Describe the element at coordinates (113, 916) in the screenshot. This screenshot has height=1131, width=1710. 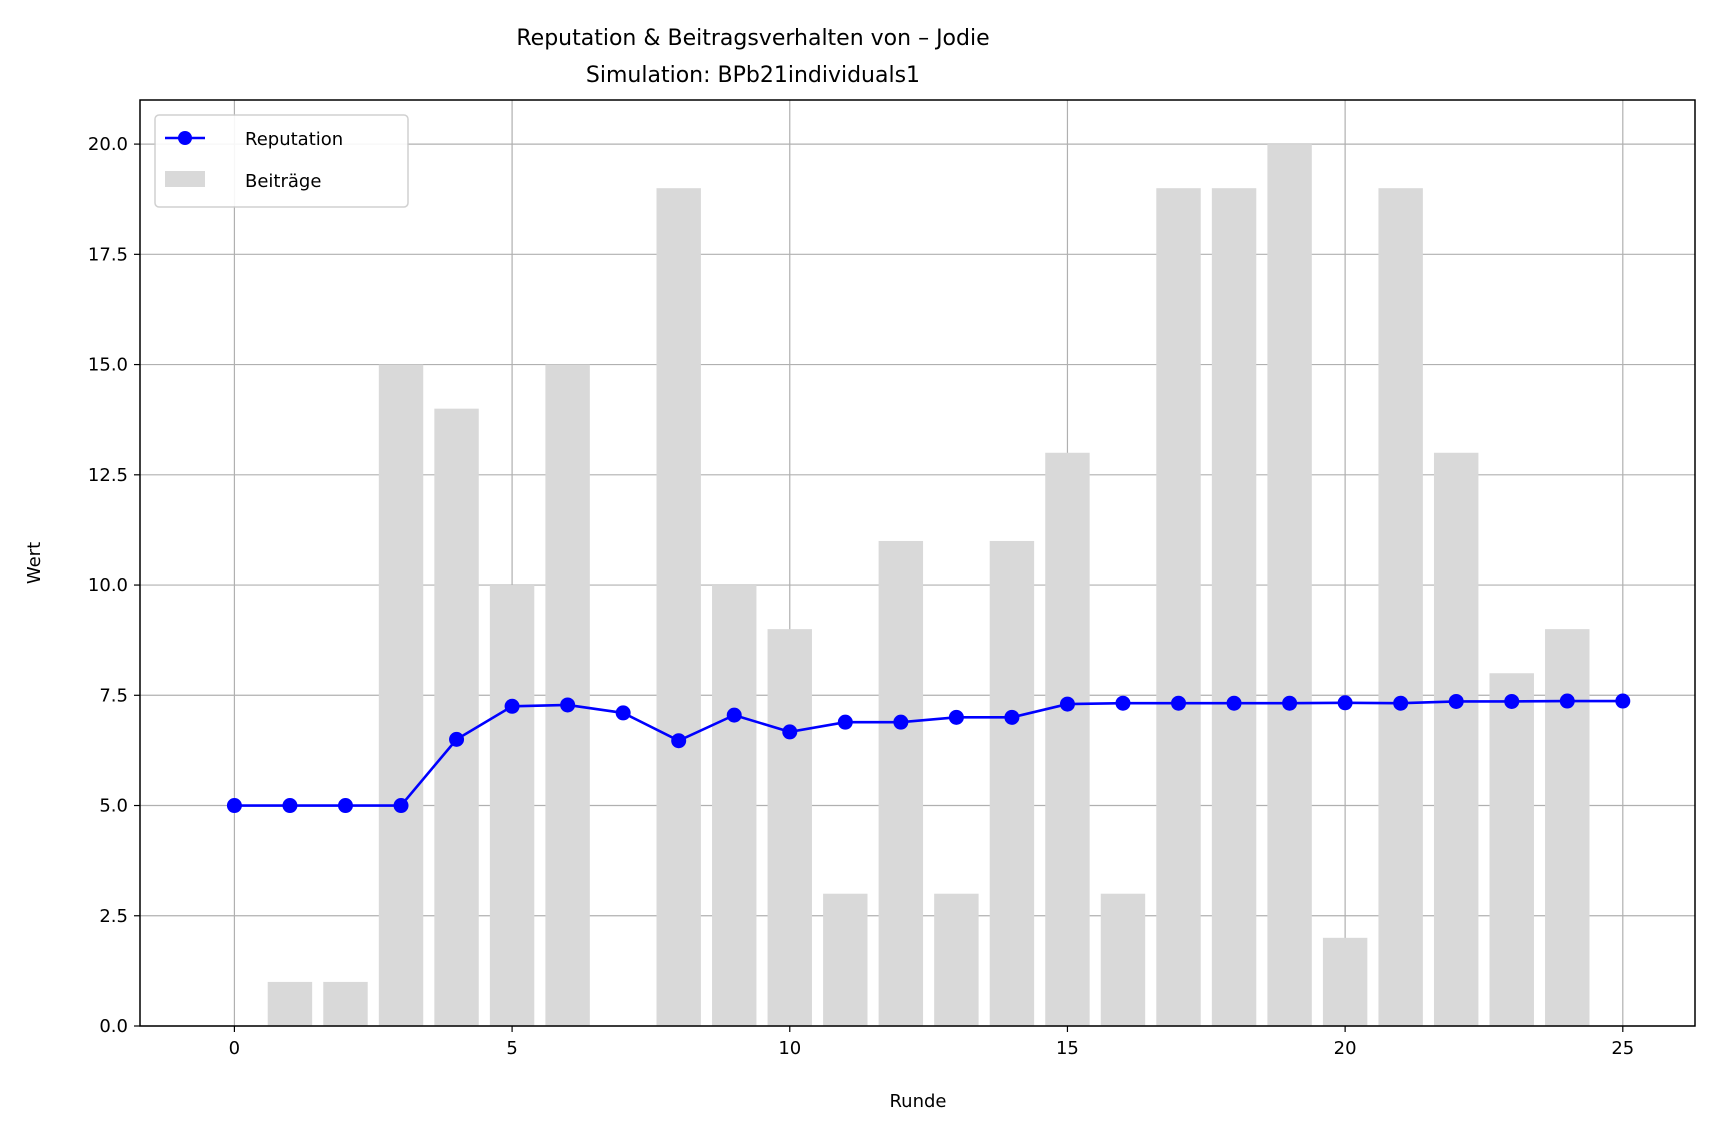
I see `y-tick-label: 2.5` at that location.